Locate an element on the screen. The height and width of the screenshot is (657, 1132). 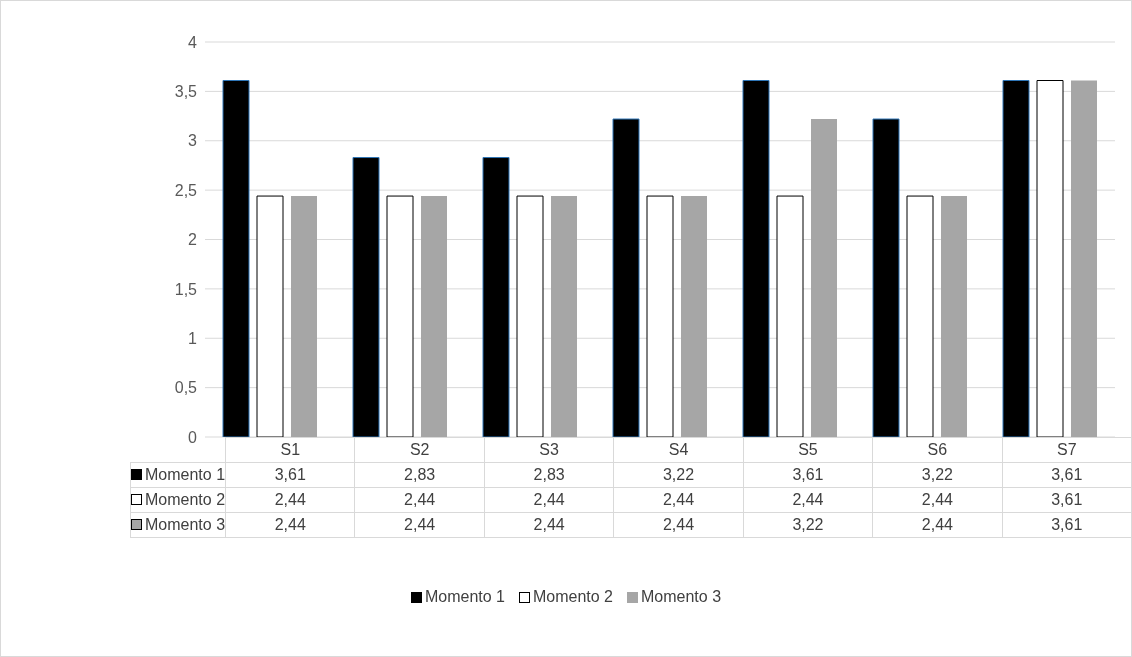
y-tick-label: 0,5 is located at coordinates (186, 388).